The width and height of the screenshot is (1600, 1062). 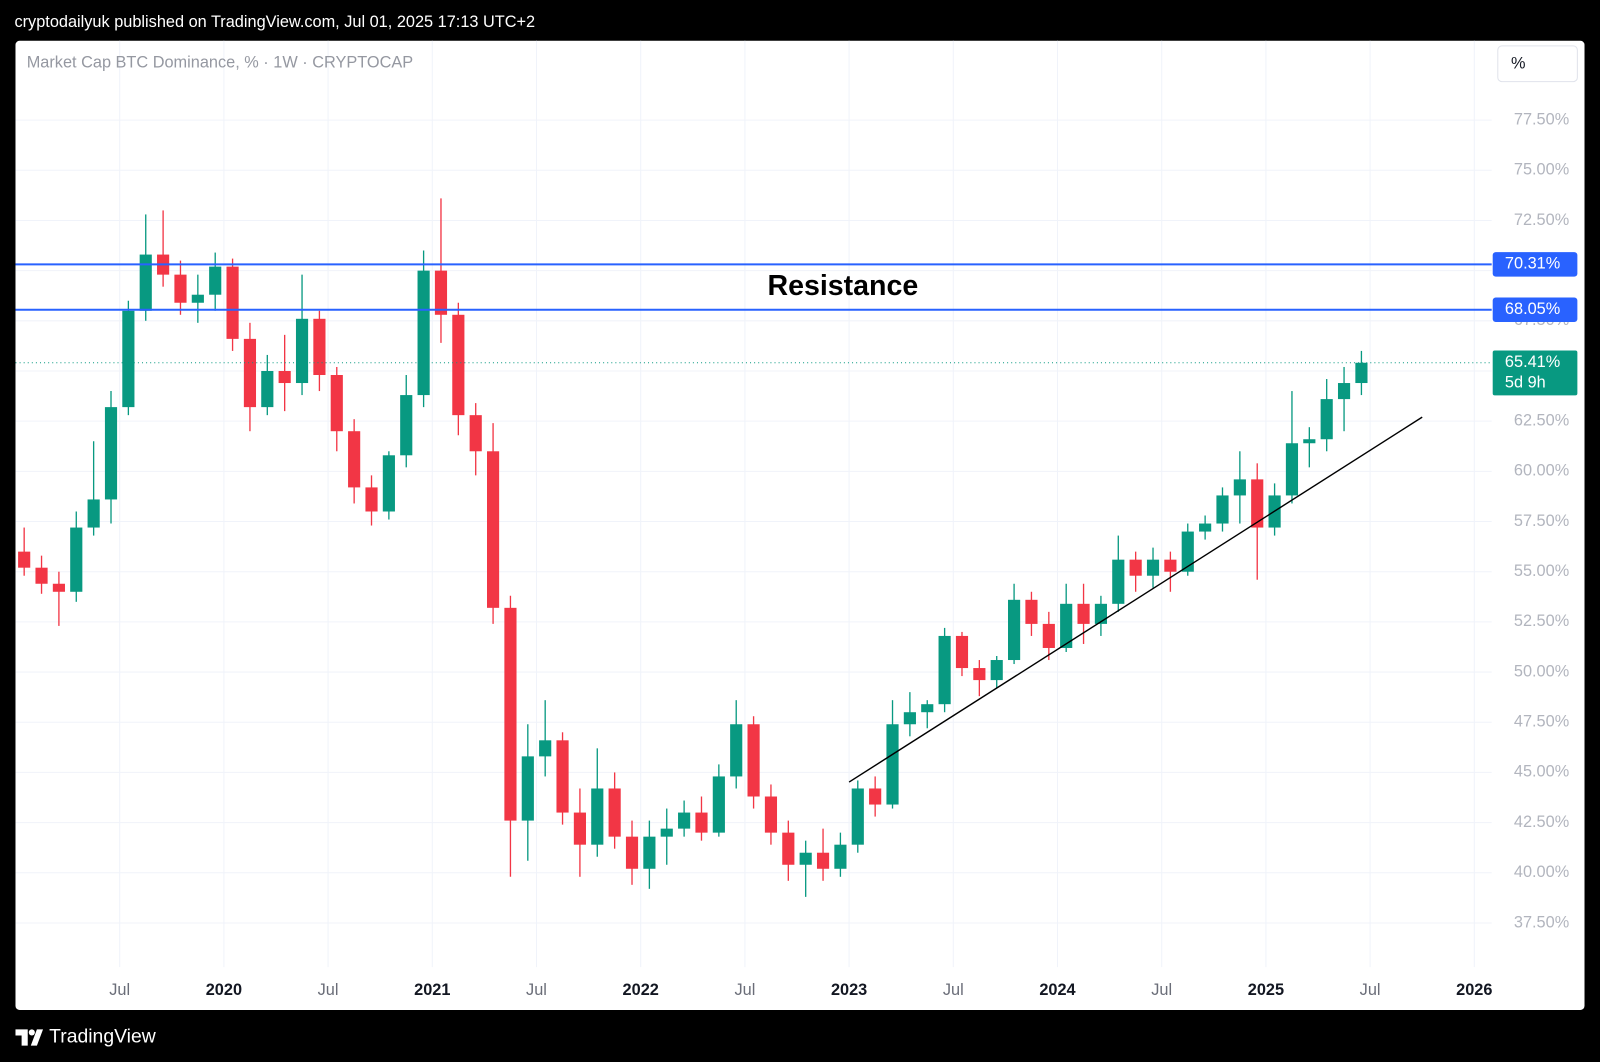 I want to click on trend-line, so click(x=1135, y=599).